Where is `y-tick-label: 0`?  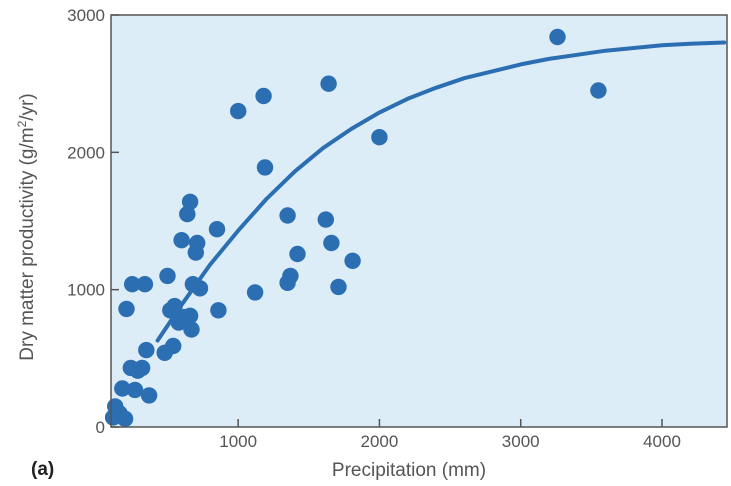
y-tick-label: 0 is located at coordinates (100, 427).